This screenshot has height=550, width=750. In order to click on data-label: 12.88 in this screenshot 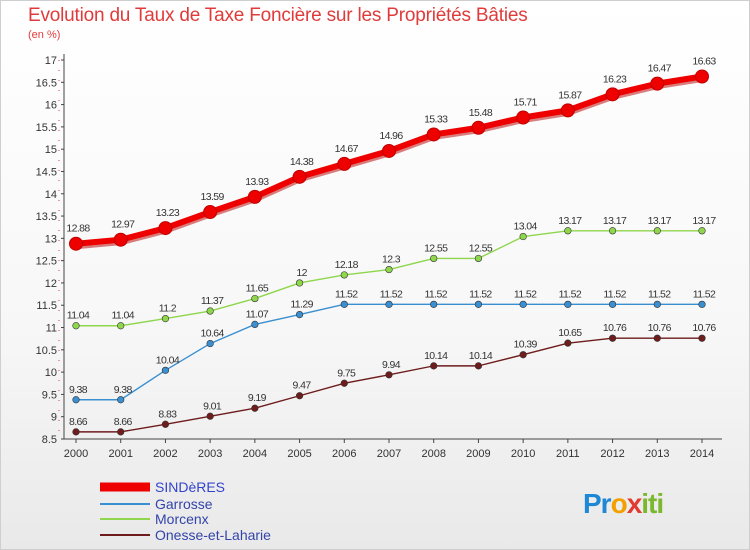, I will do `click(78, 229)`.